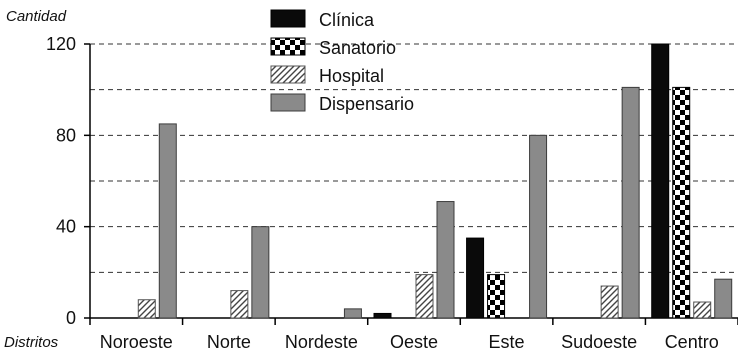  What do you see at coordinates (36, 16) in the screenshot?
I see `y-axis-title: Cantidad` at bounding box center [36, 16].